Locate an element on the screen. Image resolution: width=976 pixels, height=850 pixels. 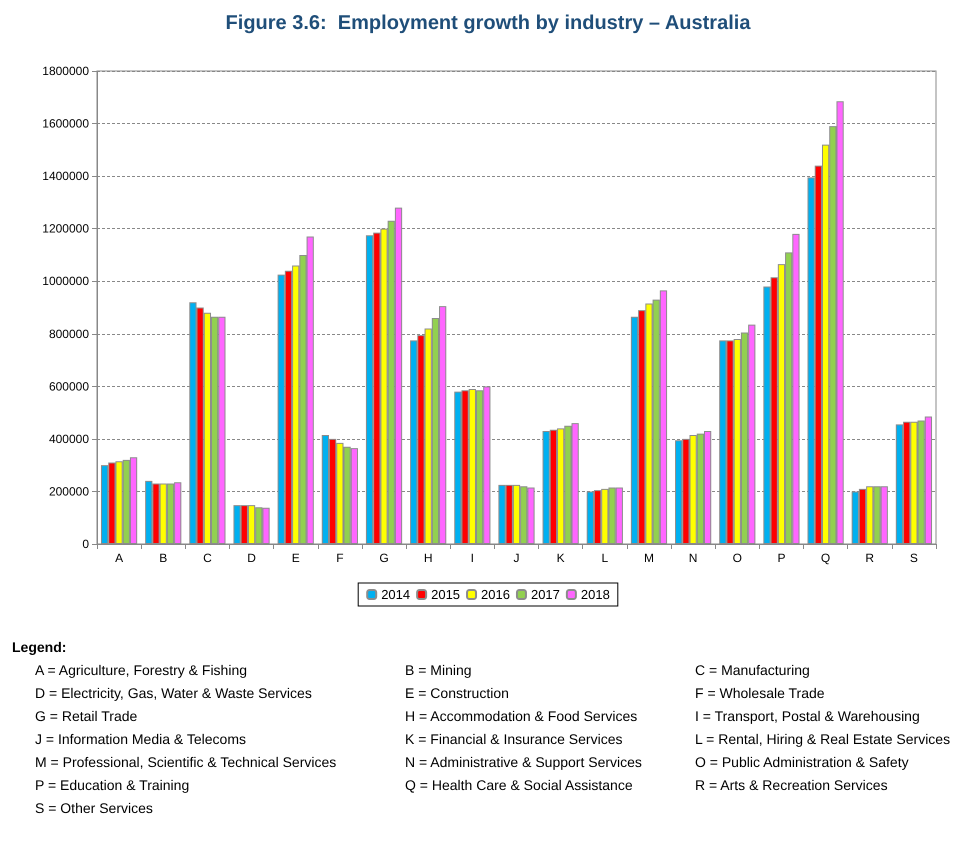
chart-title: Figure 3.6: Employment growth by industry – Australia is located at coordinates (489, 23).